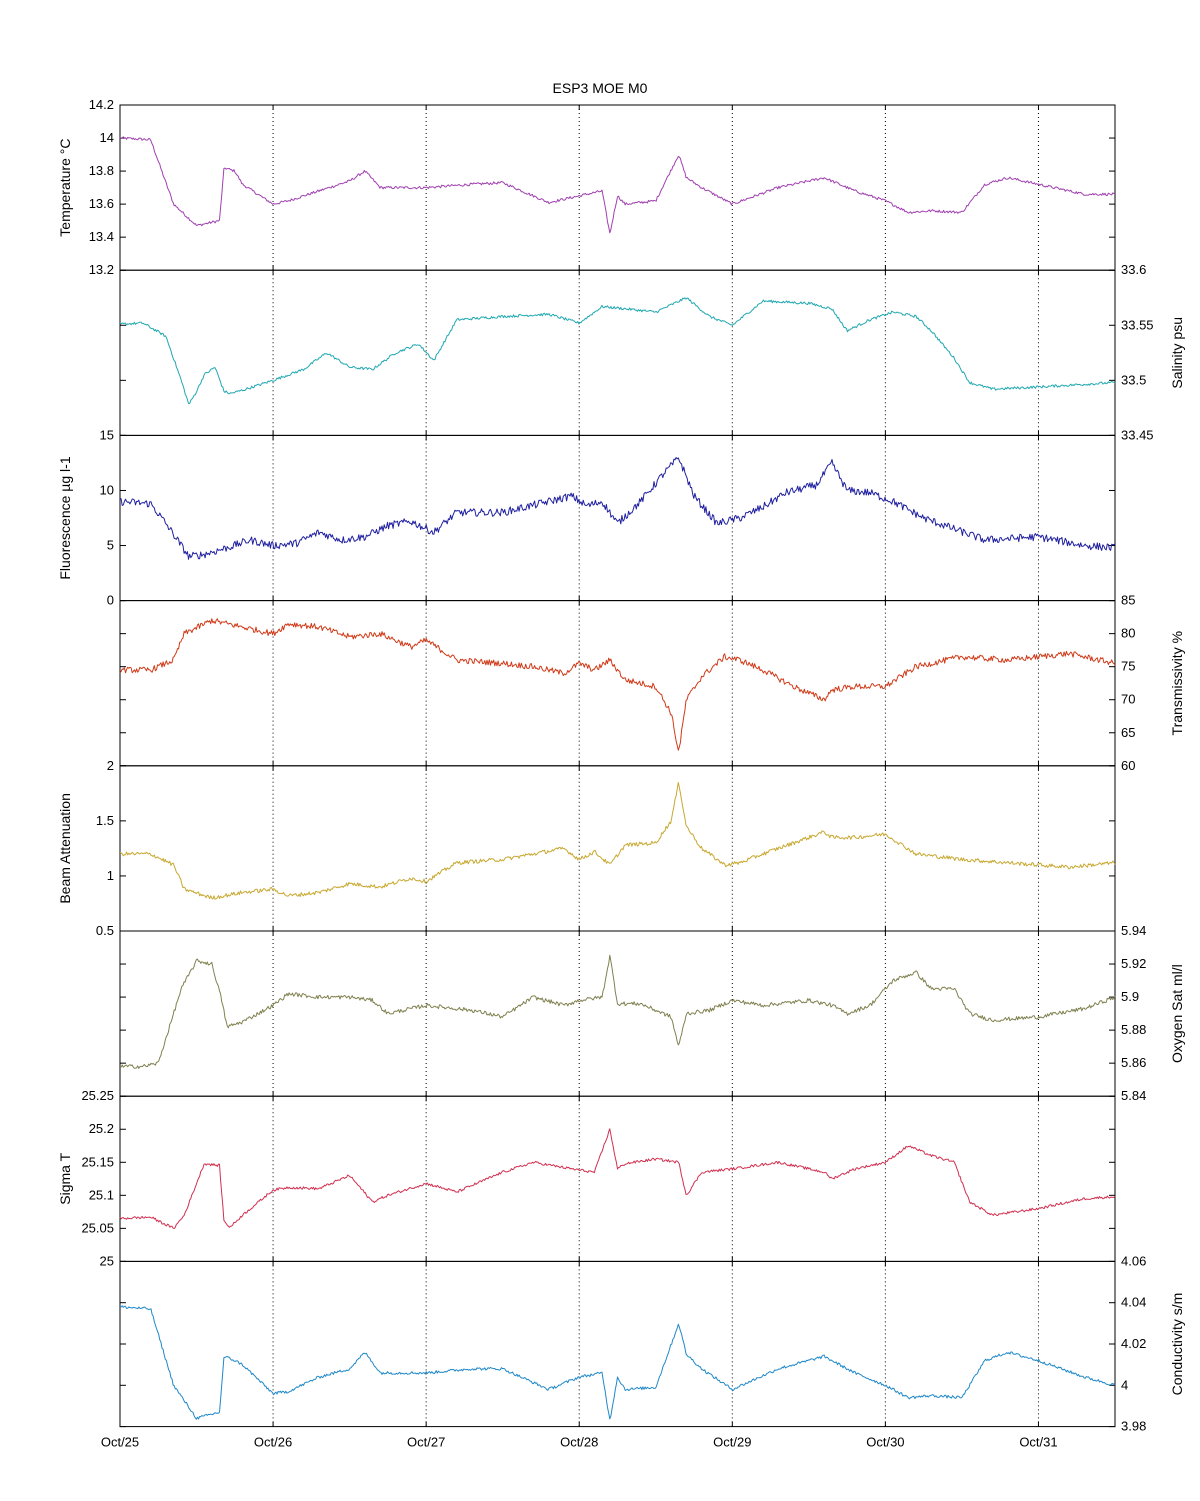 This screenshot has height=1501, width=1200. I want to click on x-tick-label: Oct/28, so click(579, 1442).